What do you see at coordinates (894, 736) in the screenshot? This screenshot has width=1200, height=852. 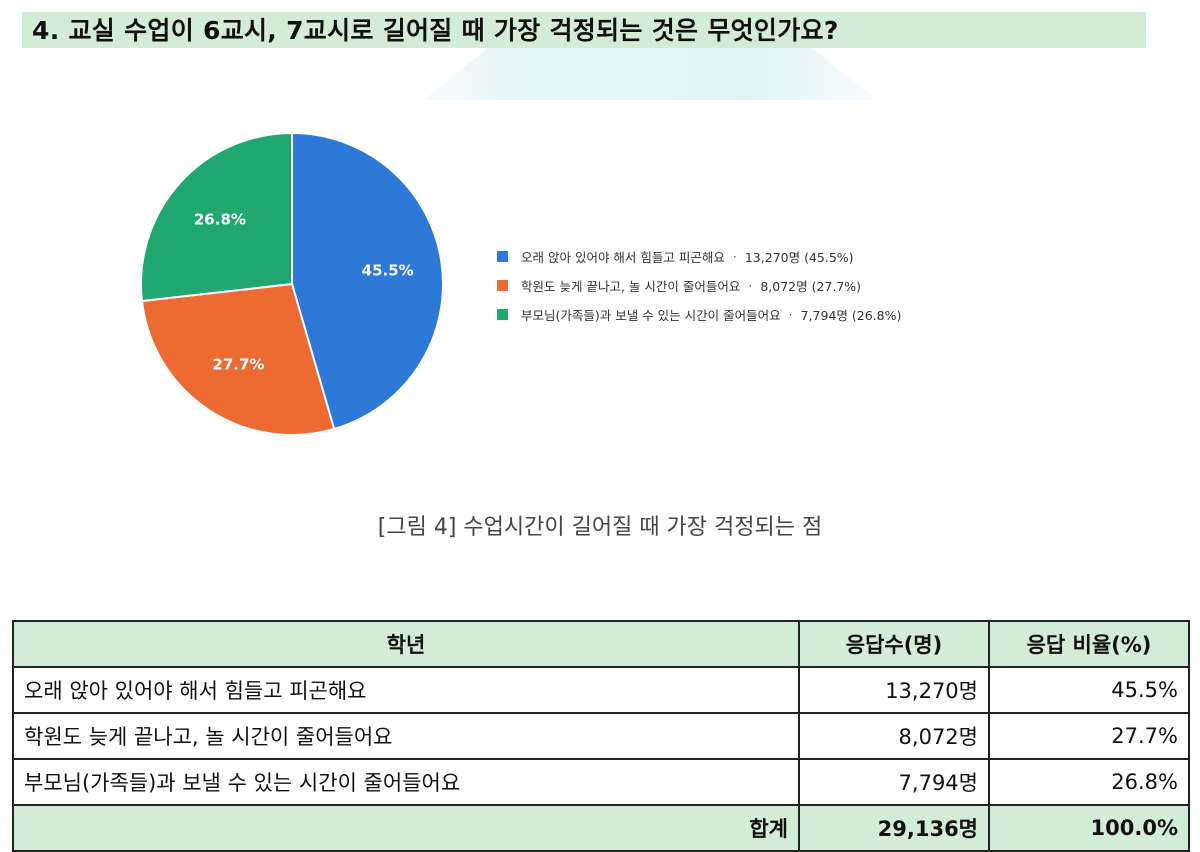 I see `row-count: 8,072명` at bounding box center [894, 736].